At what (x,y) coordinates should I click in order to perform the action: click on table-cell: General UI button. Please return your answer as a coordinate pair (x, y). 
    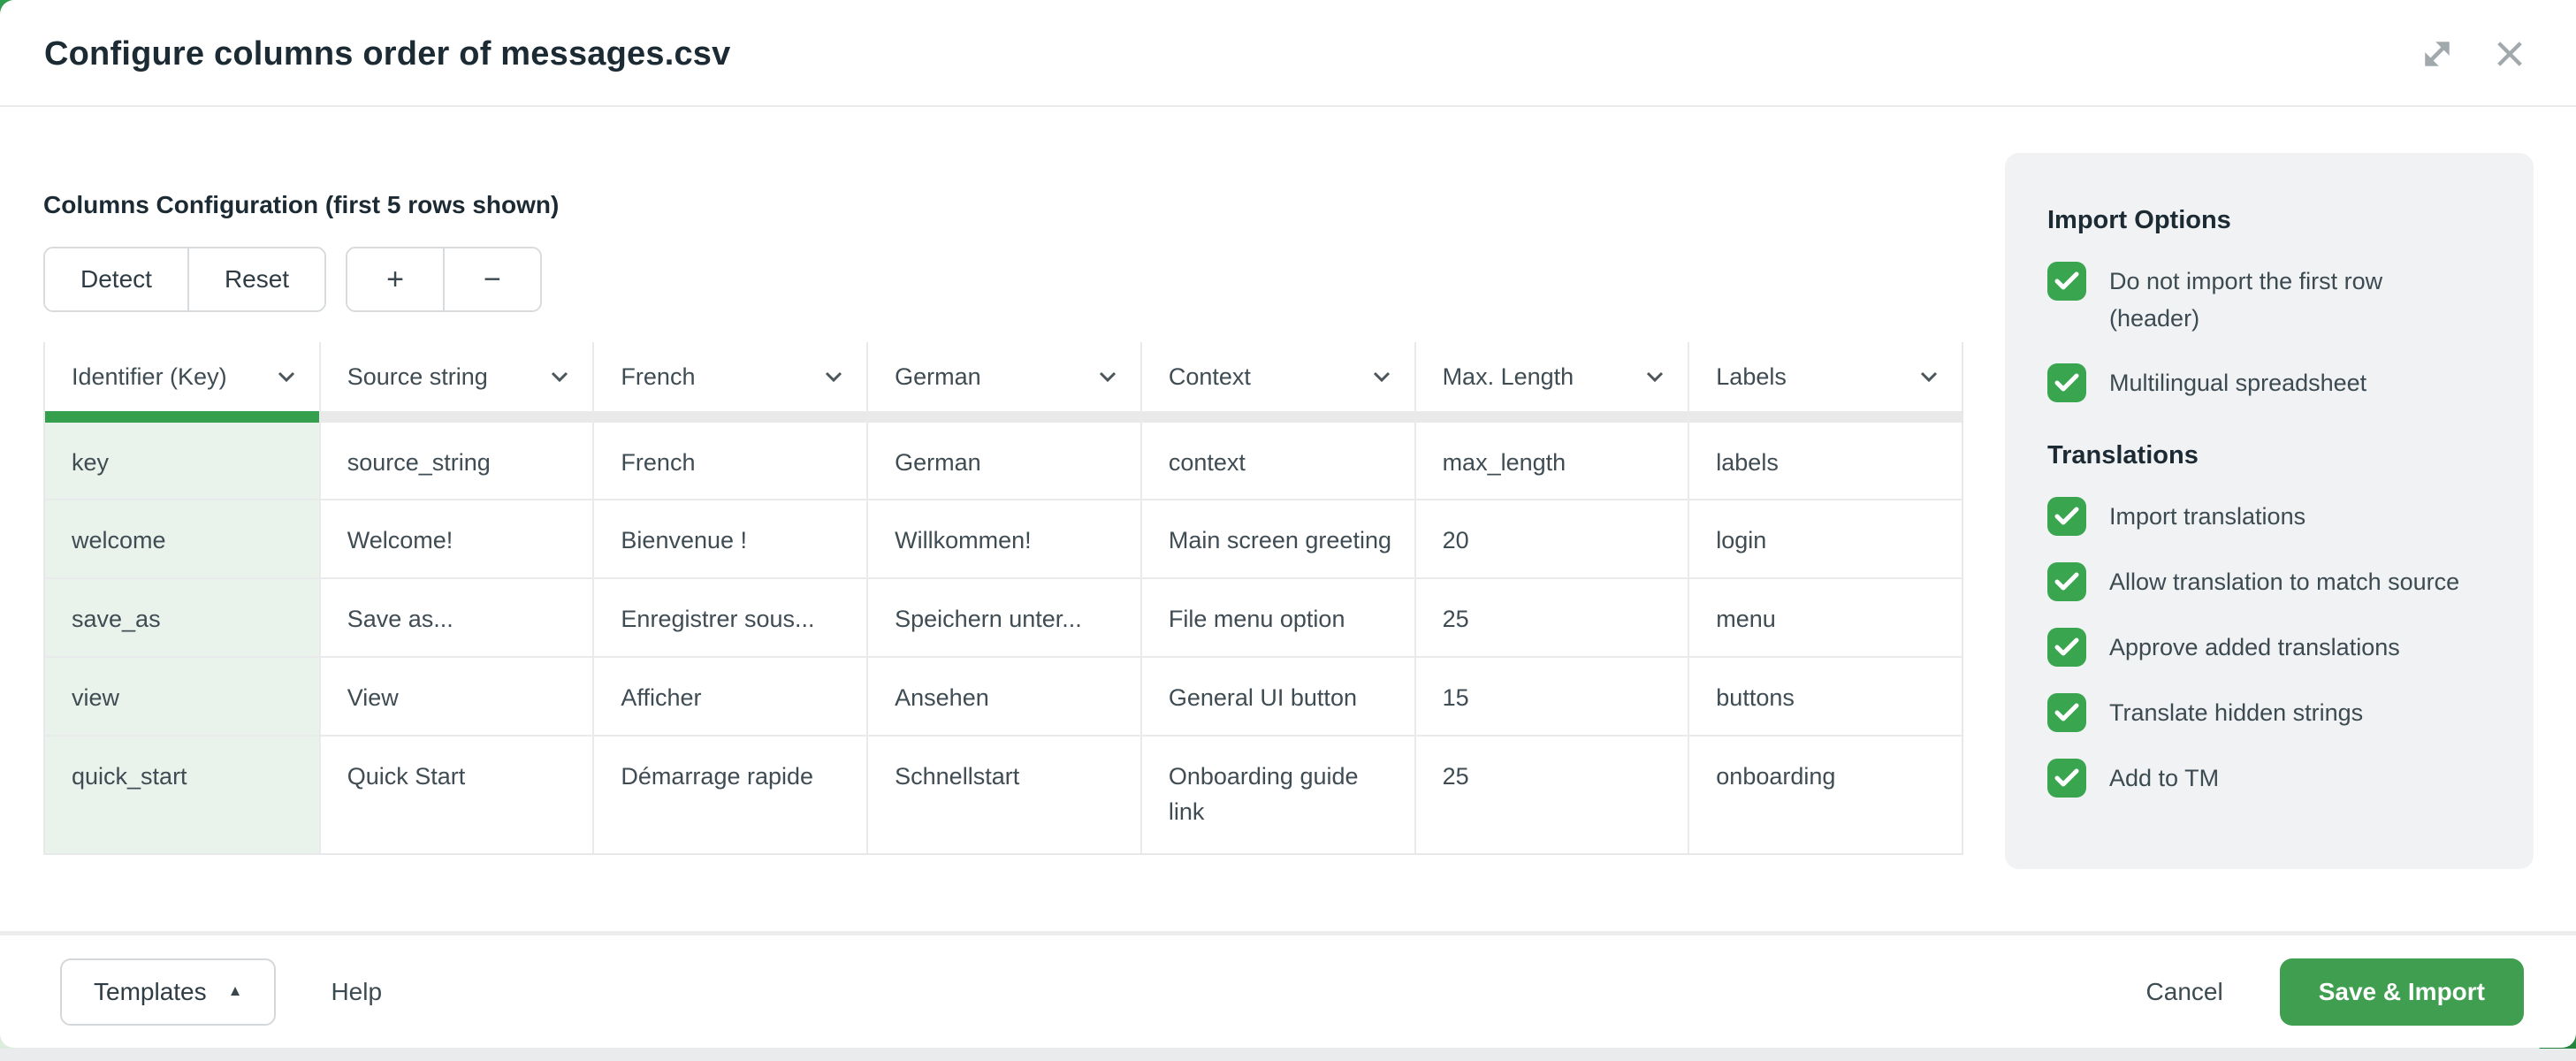
    Looking at the image, I should click on (1276, 696).